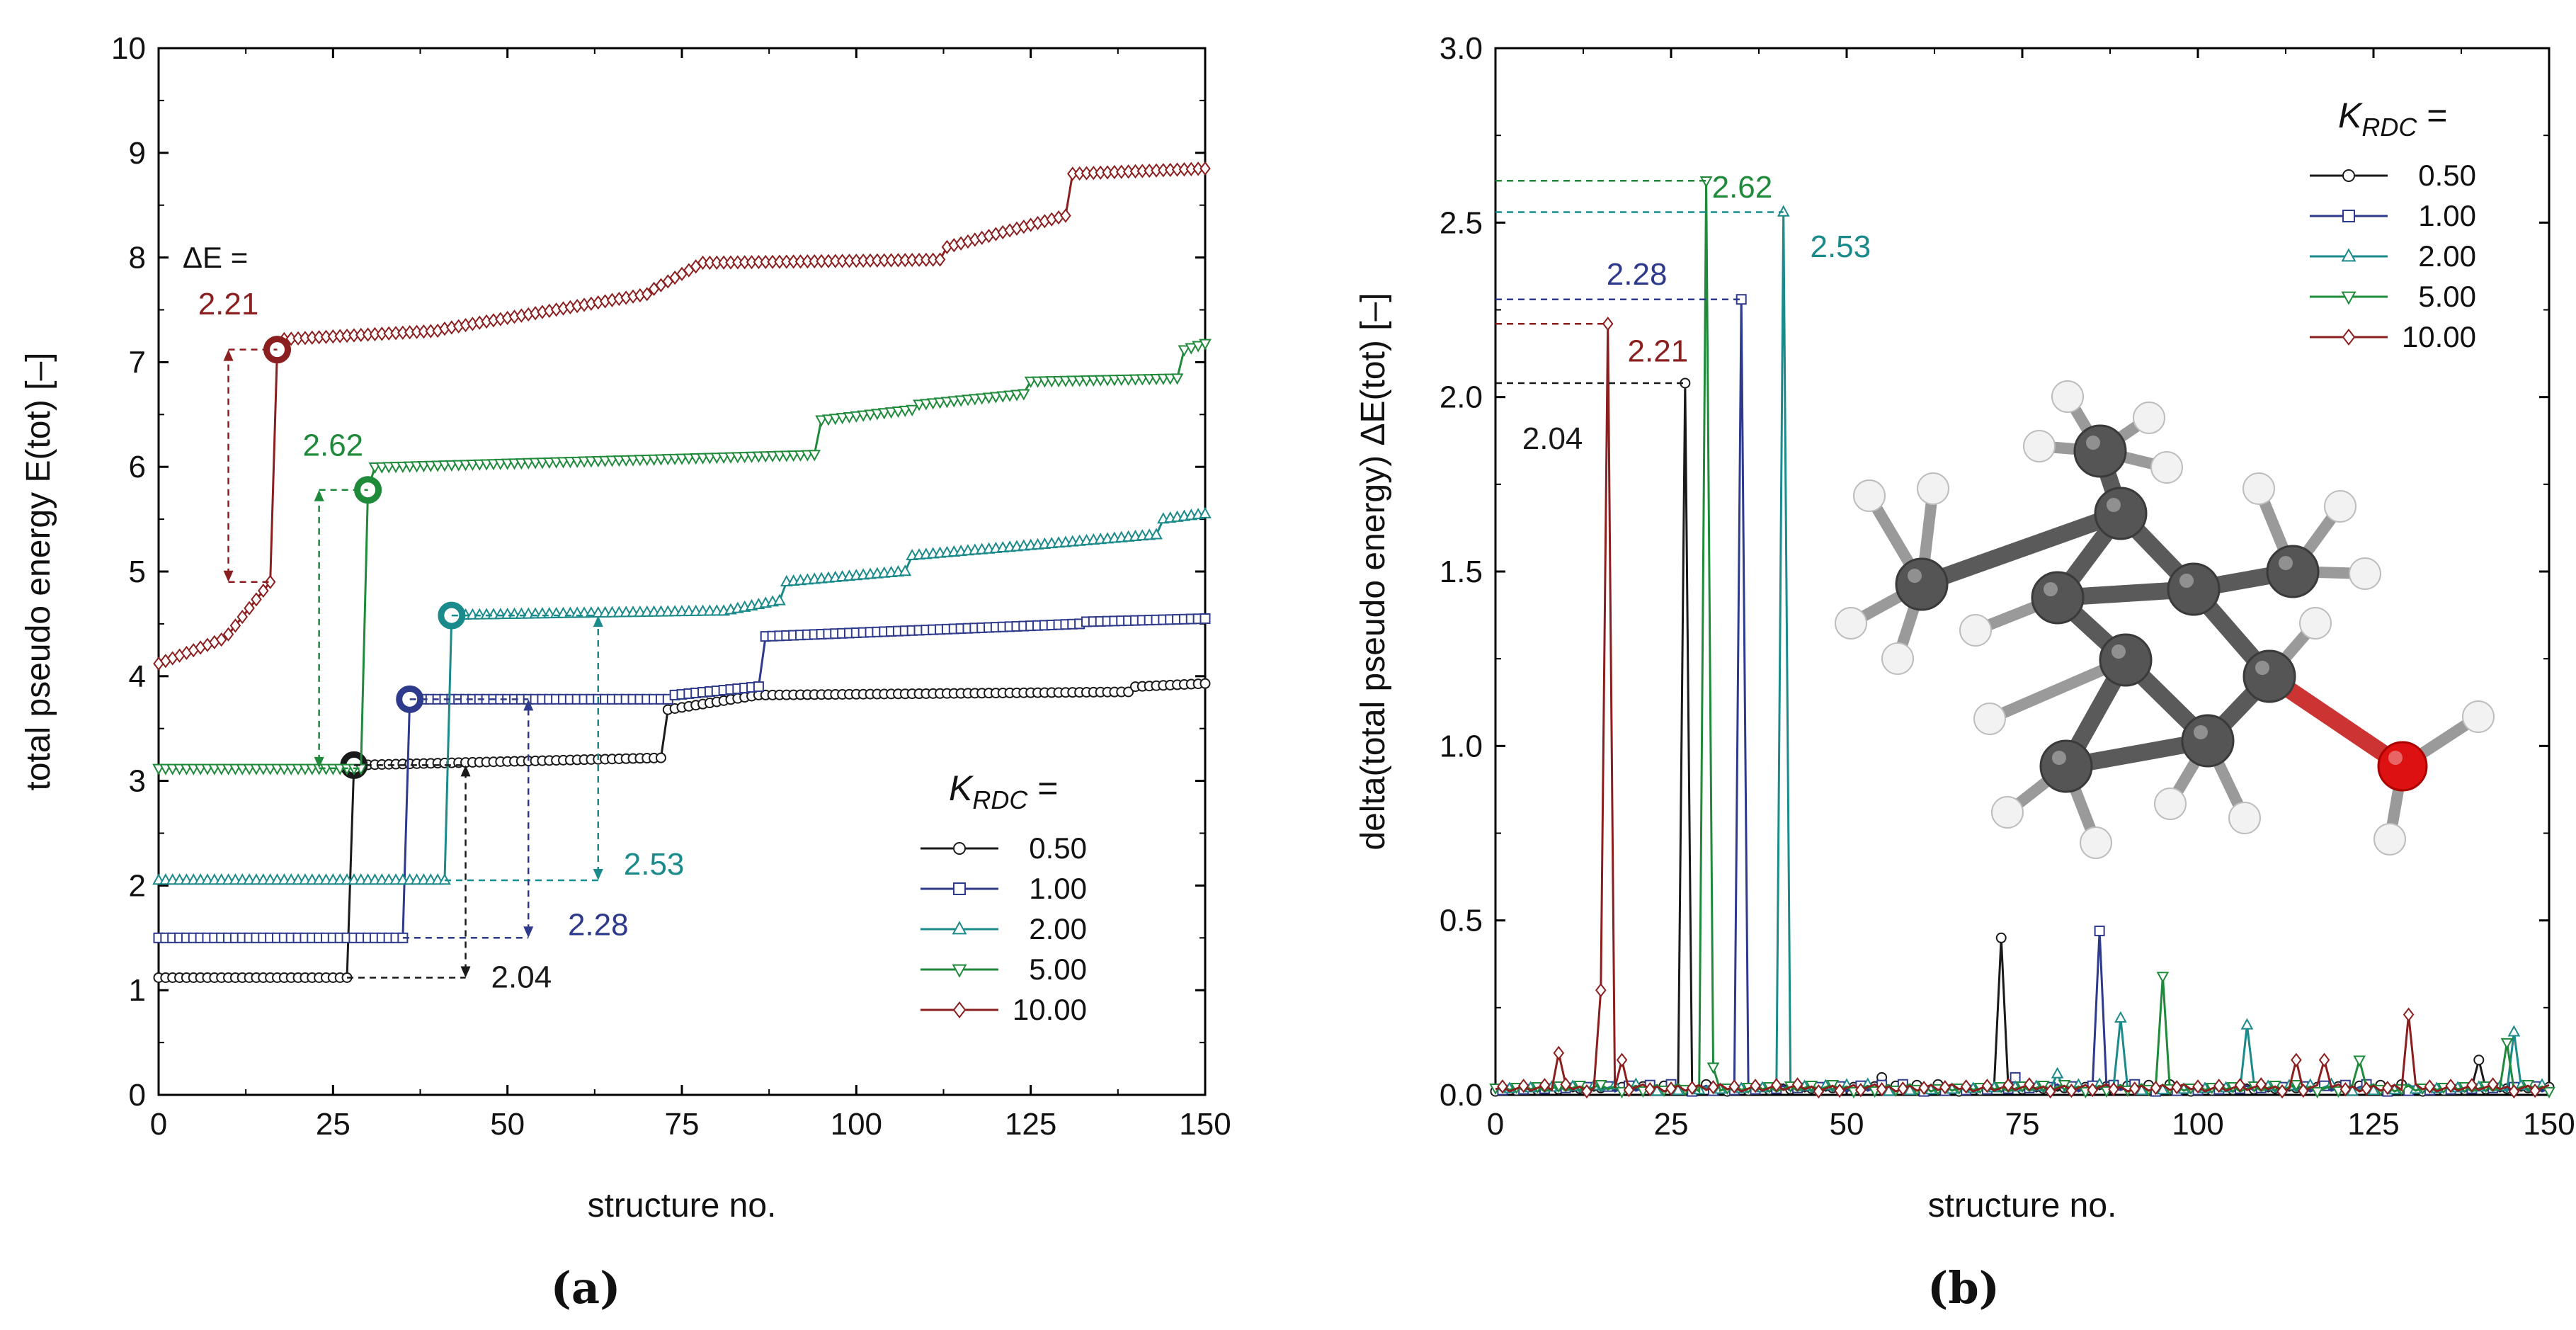 The width and height of the screenshot is (2576, 1330). I want to click on legend-marker-0.50, so click(2348, 175).